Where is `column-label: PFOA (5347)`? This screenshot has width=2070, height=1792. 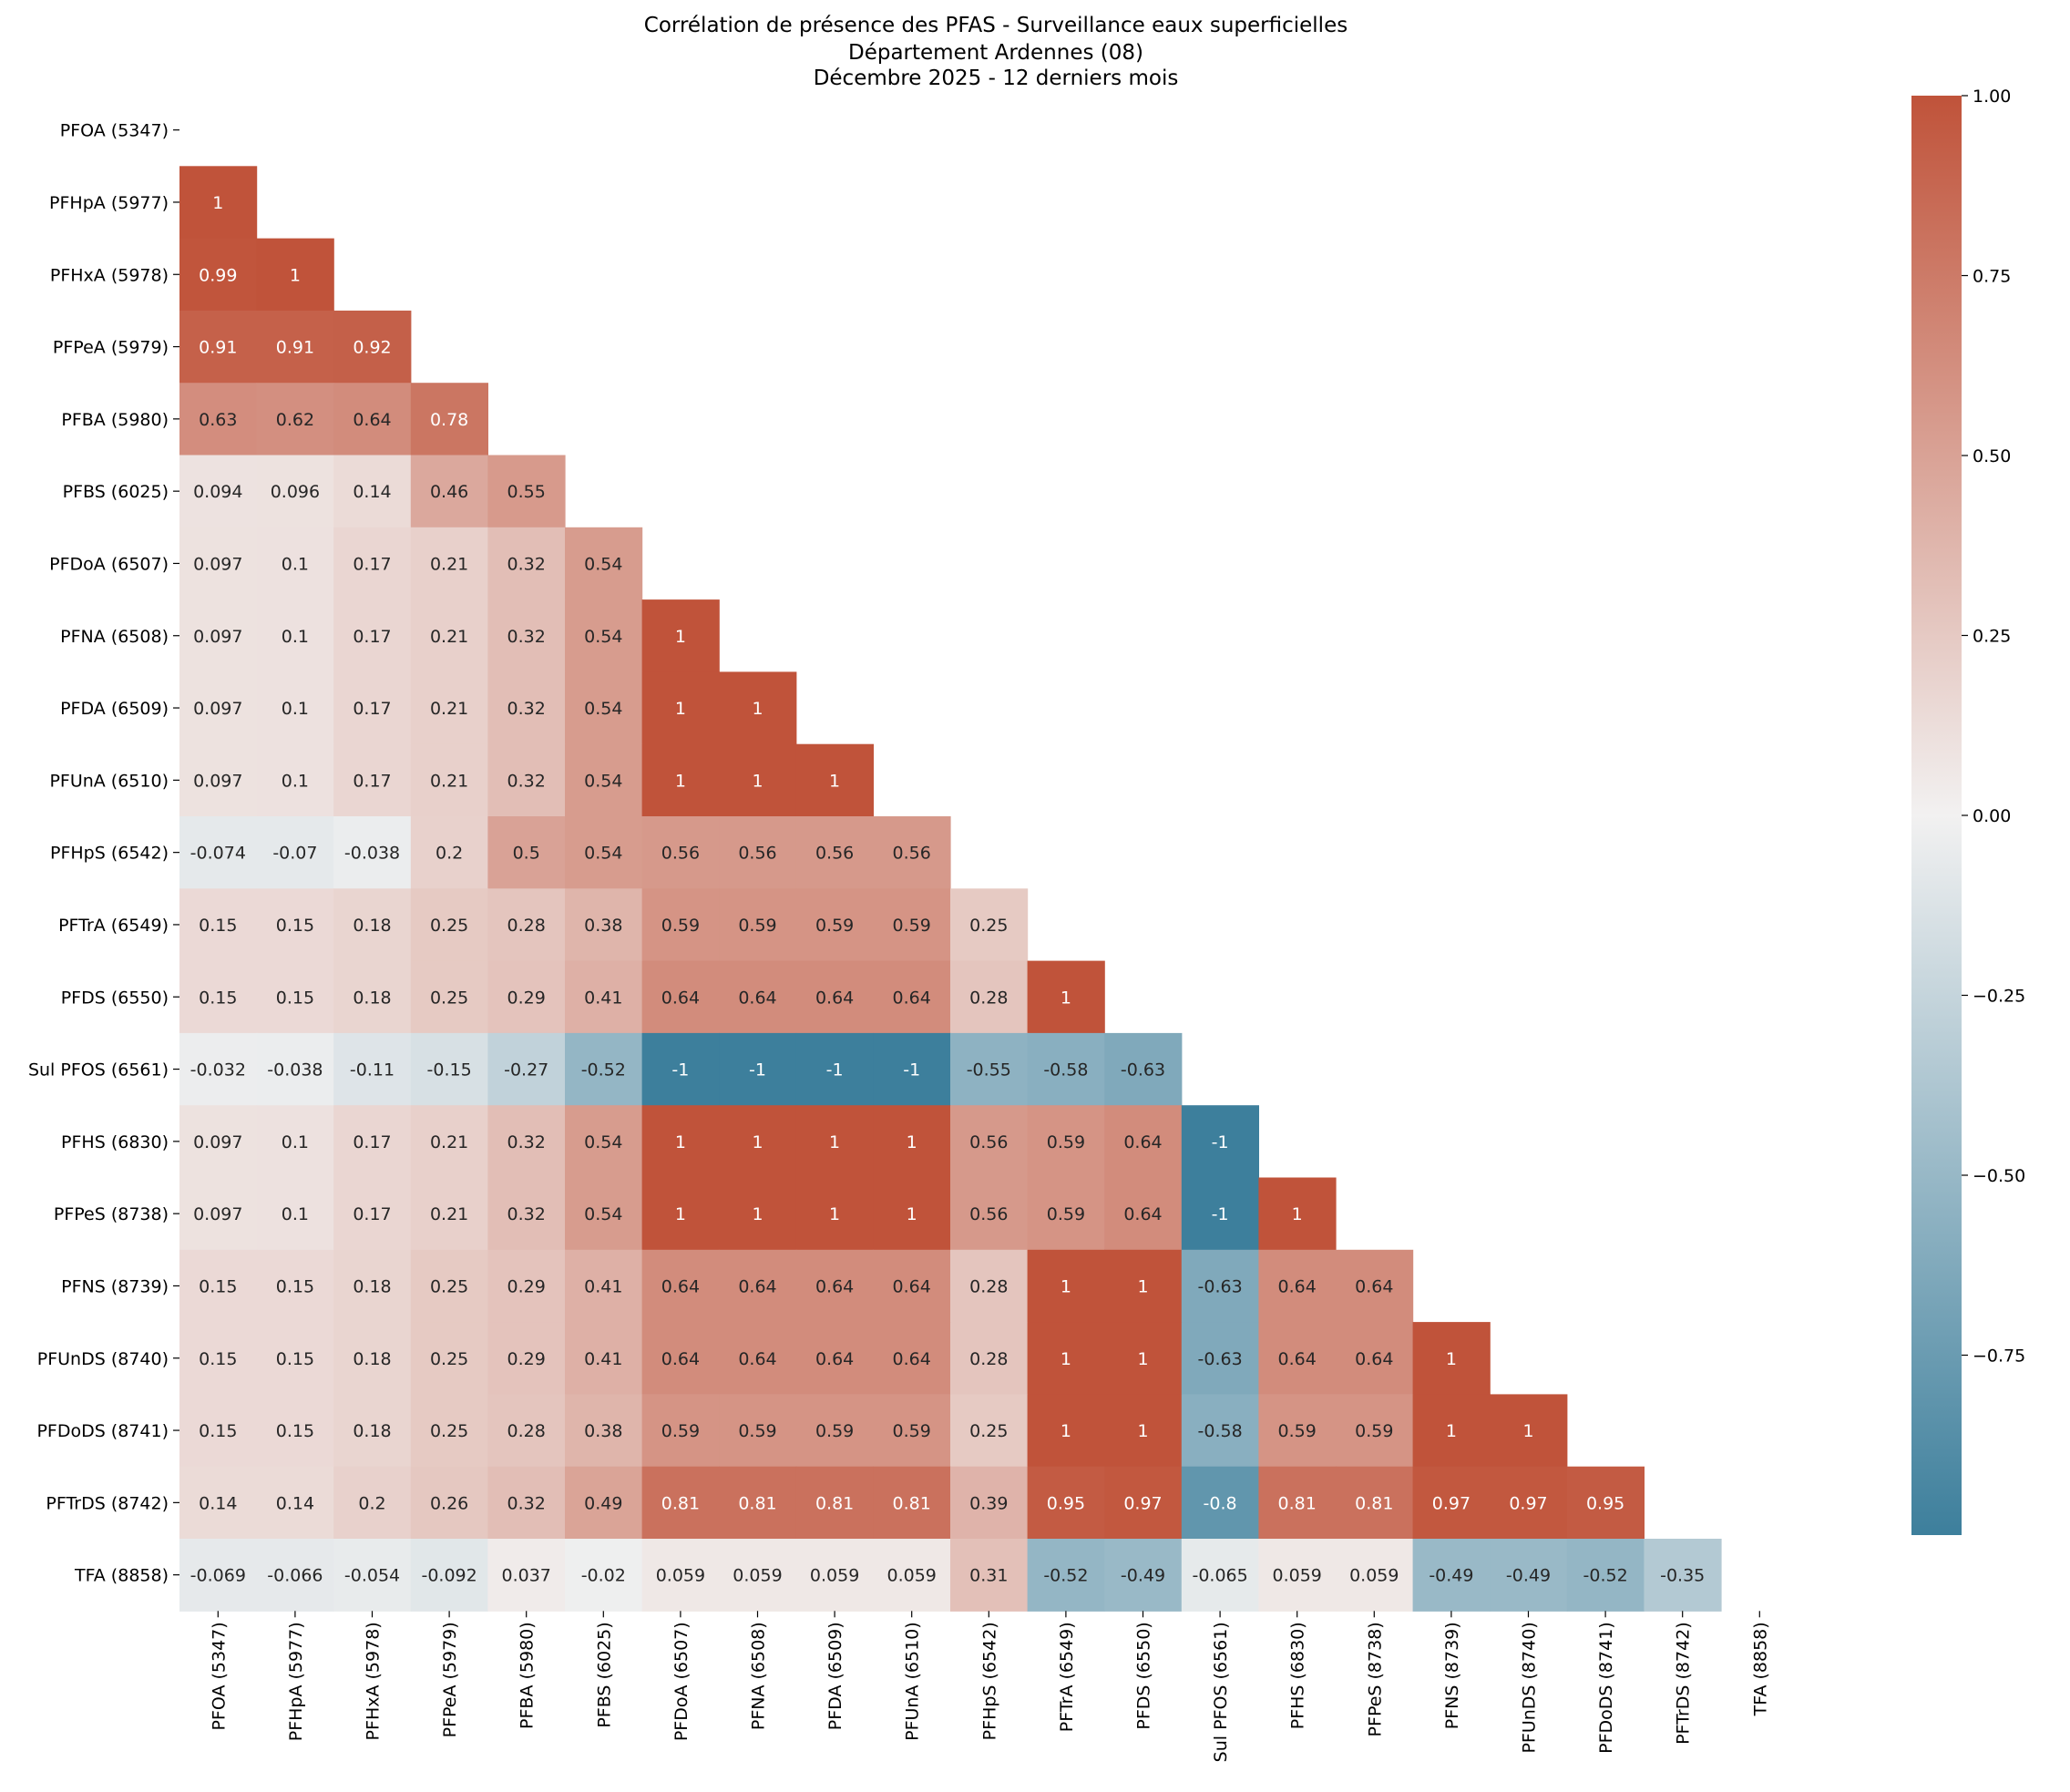
column-label: PFOA (5347) is located at coordinates (219, 1676).